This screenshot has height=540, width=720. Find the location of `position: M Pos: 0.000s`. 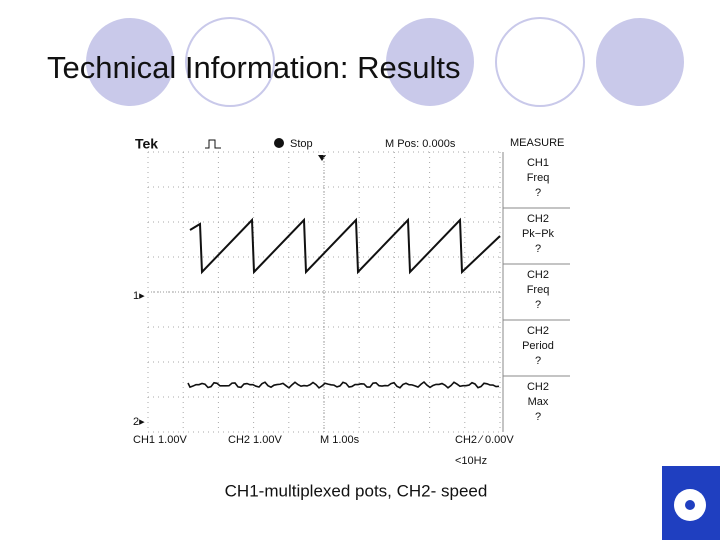

position: M Pos: 0.000s is located at coordinates (420, 144).